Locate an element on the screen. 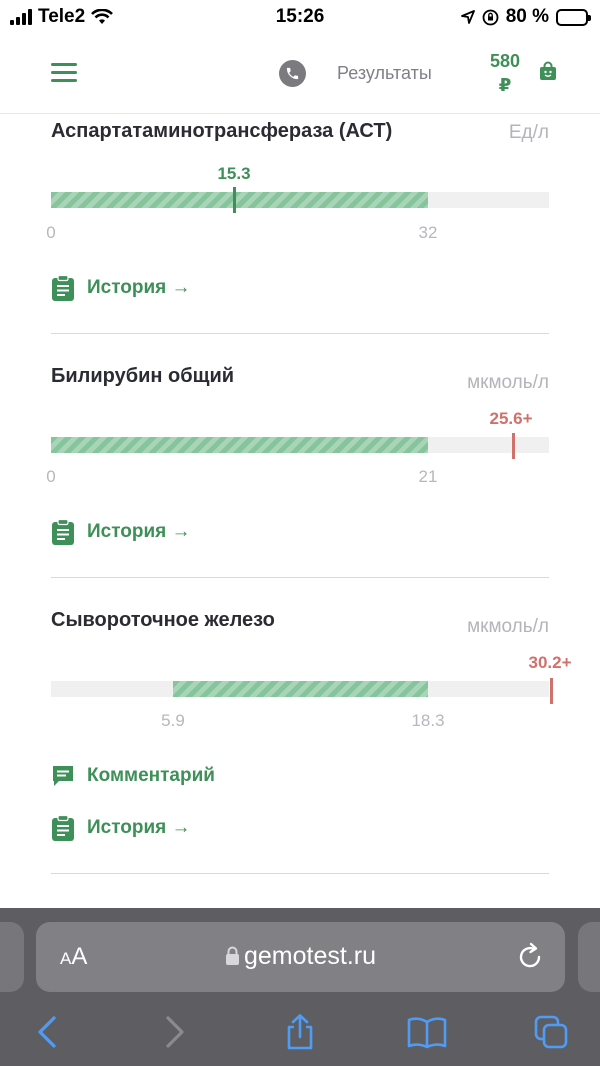 The image size is (600, 1066). share-icon is located at coordinates (300, 1032).